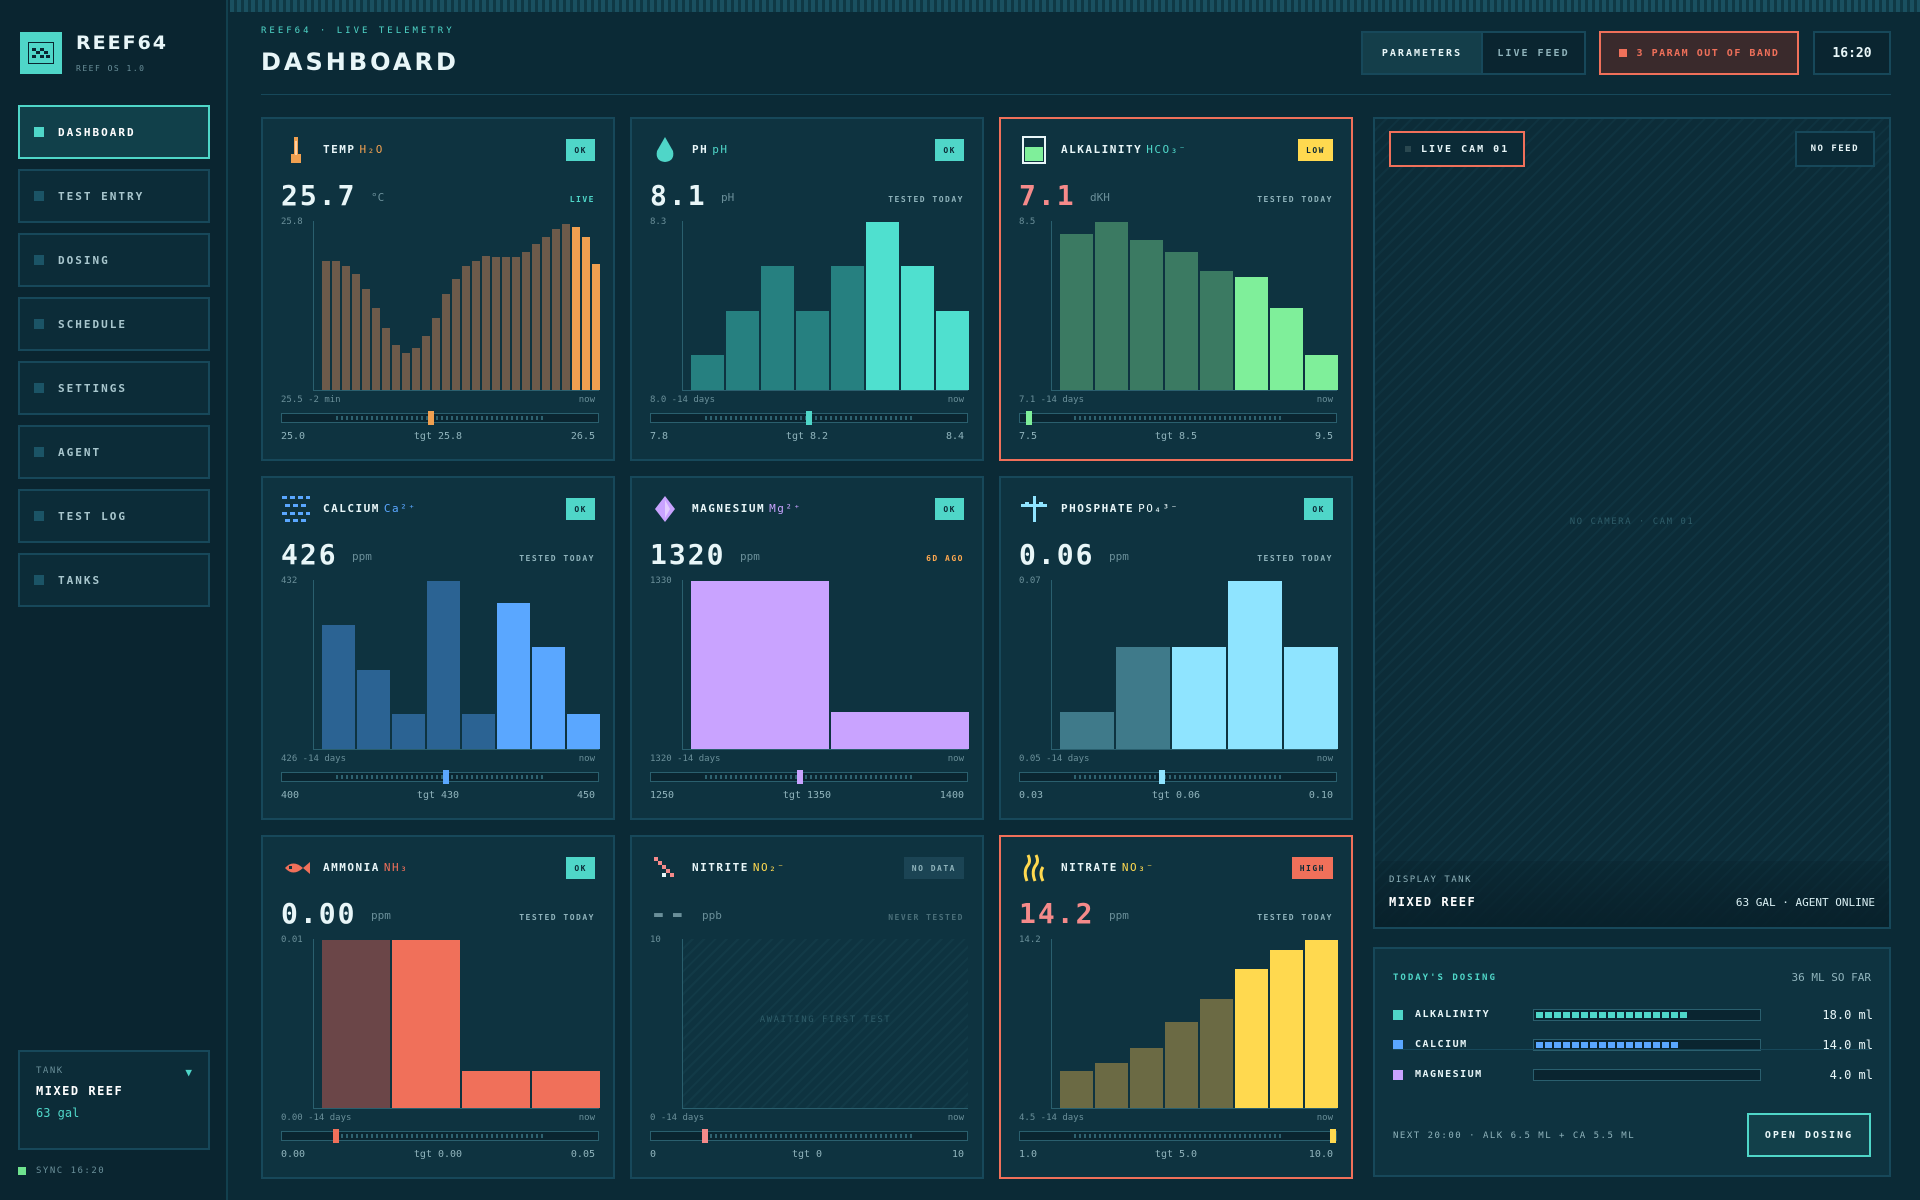  I want to click on chart-y-min: 7.1 -14 days, so click(1052, 400).